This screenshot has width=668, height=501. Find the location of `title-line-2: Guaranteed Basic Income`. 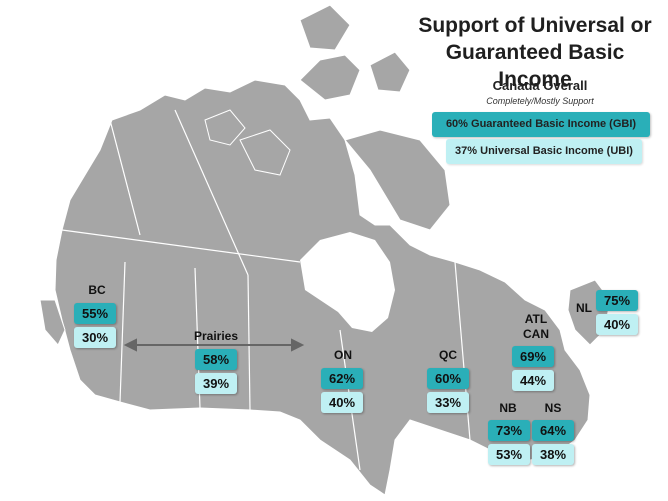

title-line-2: Guaranteed Basic Income is located at coordinates (535, 66).